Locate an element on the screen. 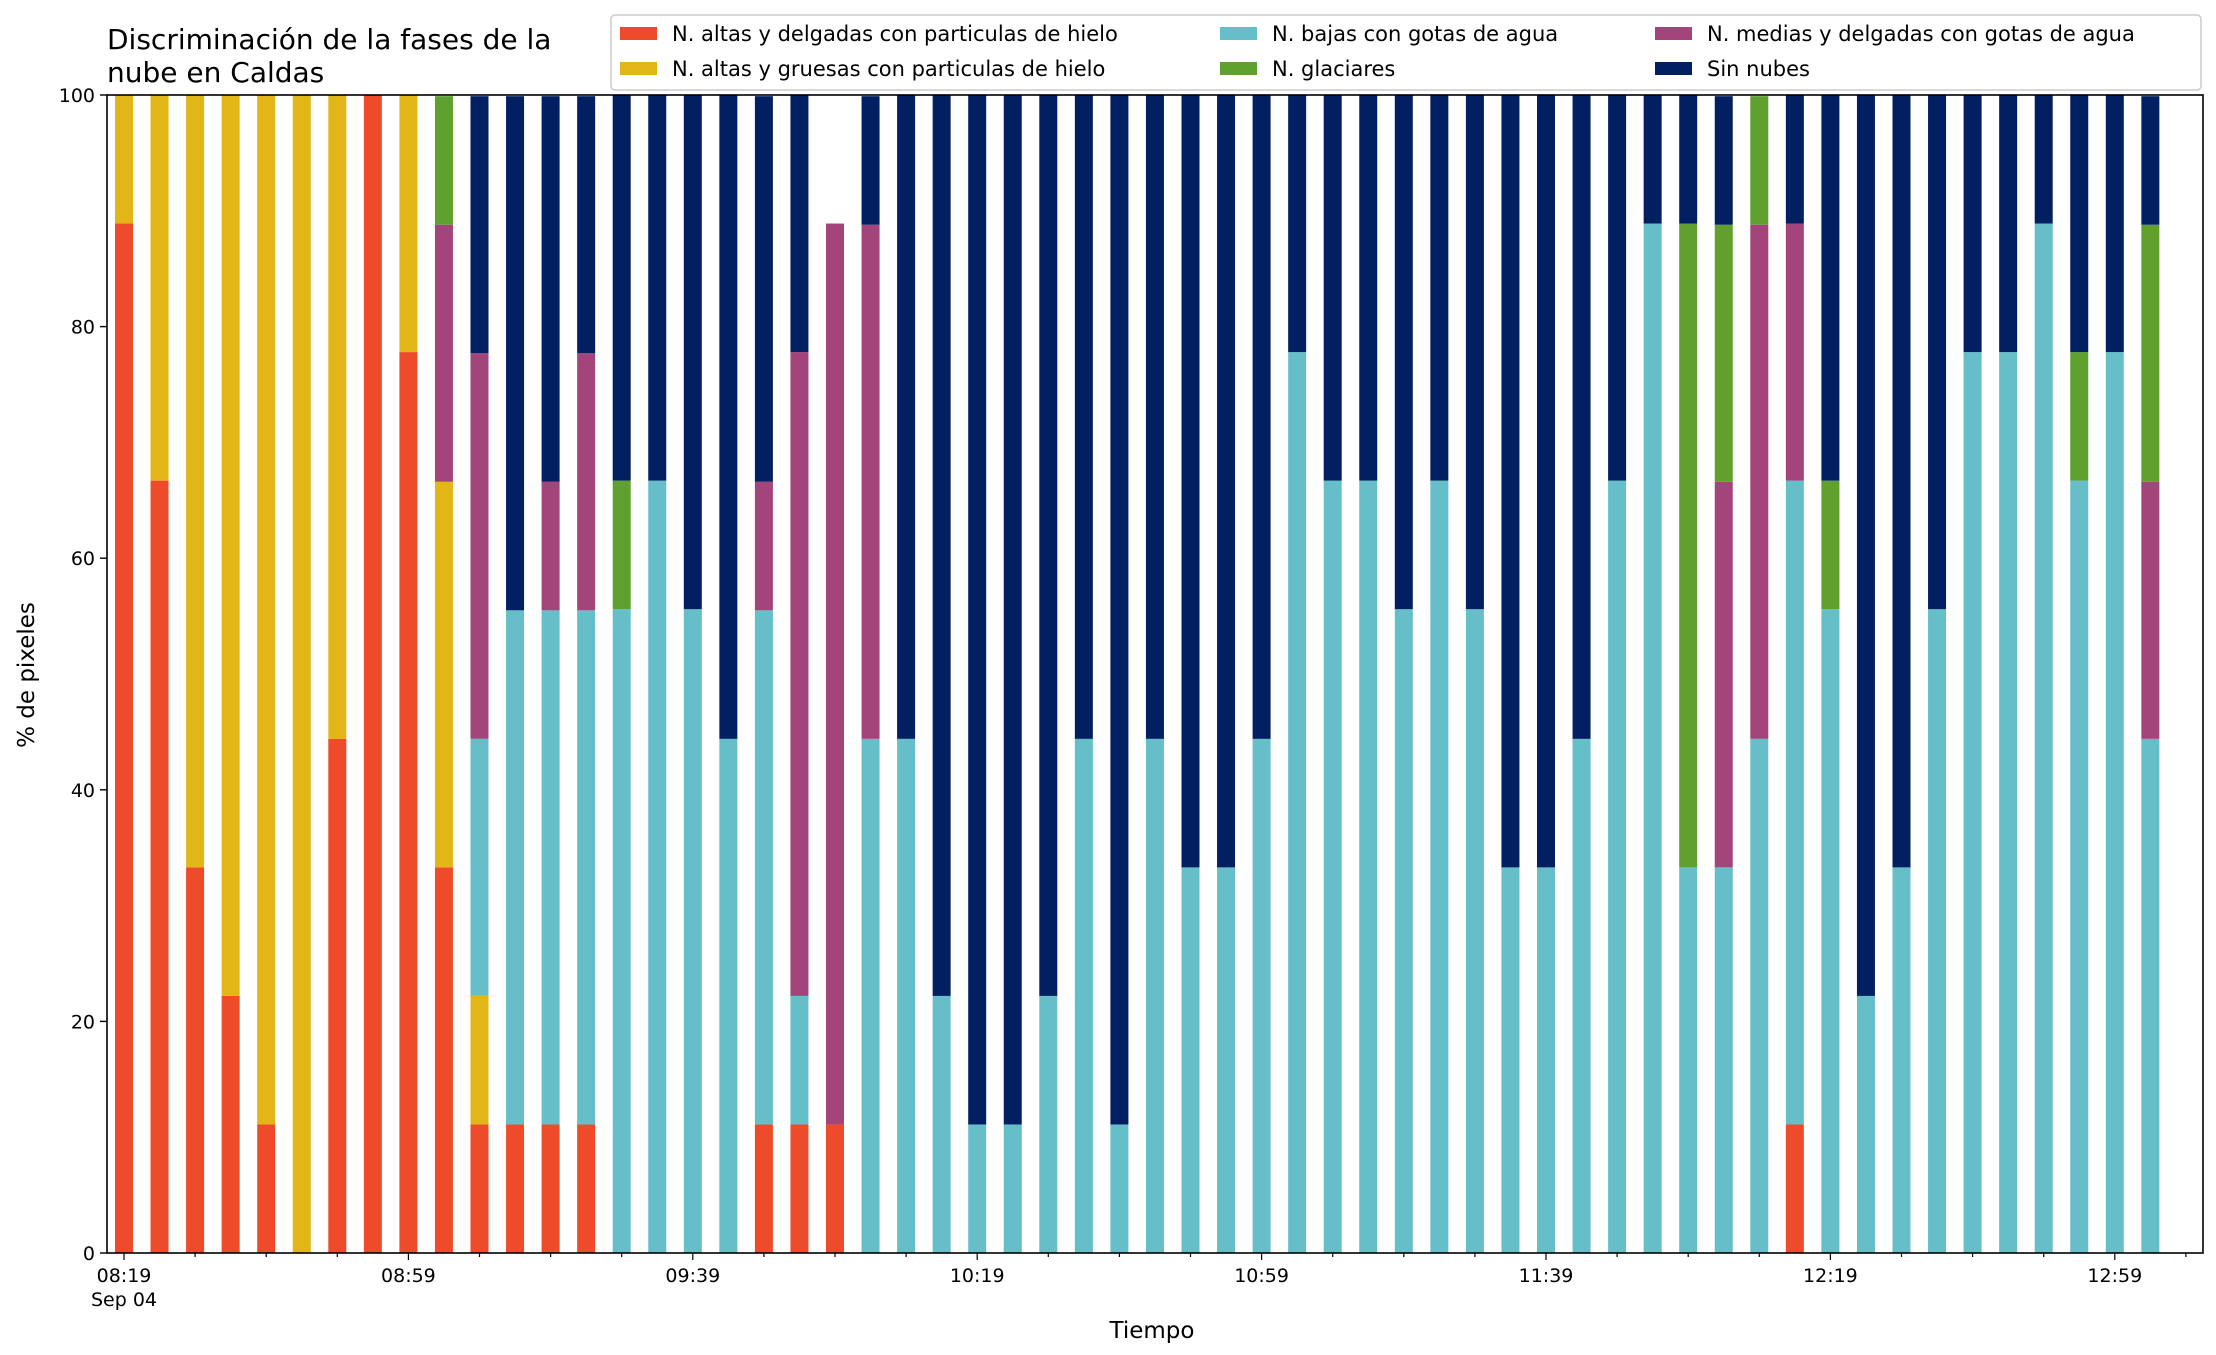  x-tick-label-5: 11:39 is located at coordinates (1546, 1276).